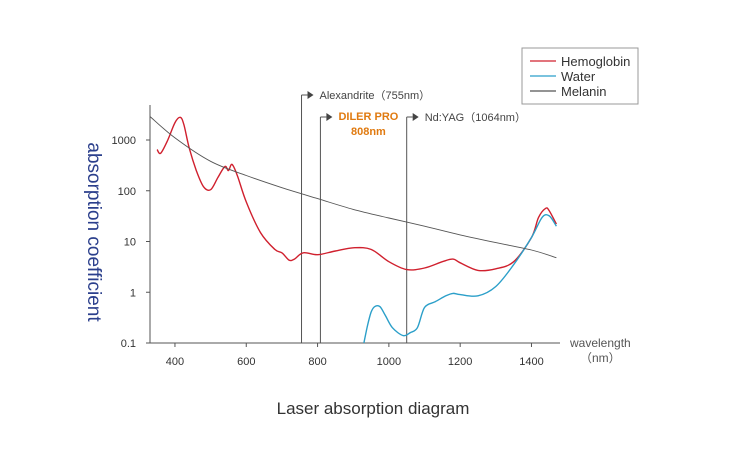 The image size is (750, 450). I want to click on laser-label: Alexandrite（755nm）, so click(375, 95).